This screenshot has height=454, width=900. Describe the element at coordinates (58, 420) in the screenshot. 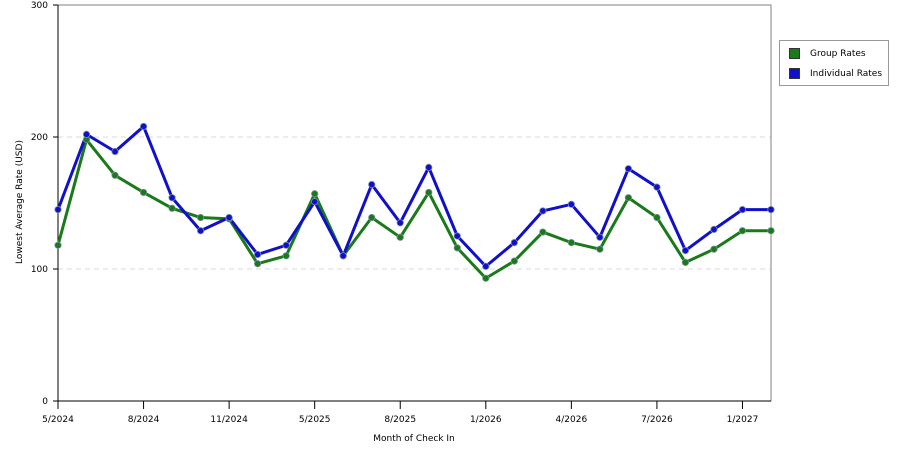

I see `x-tick-label: 5/2024` at that location.